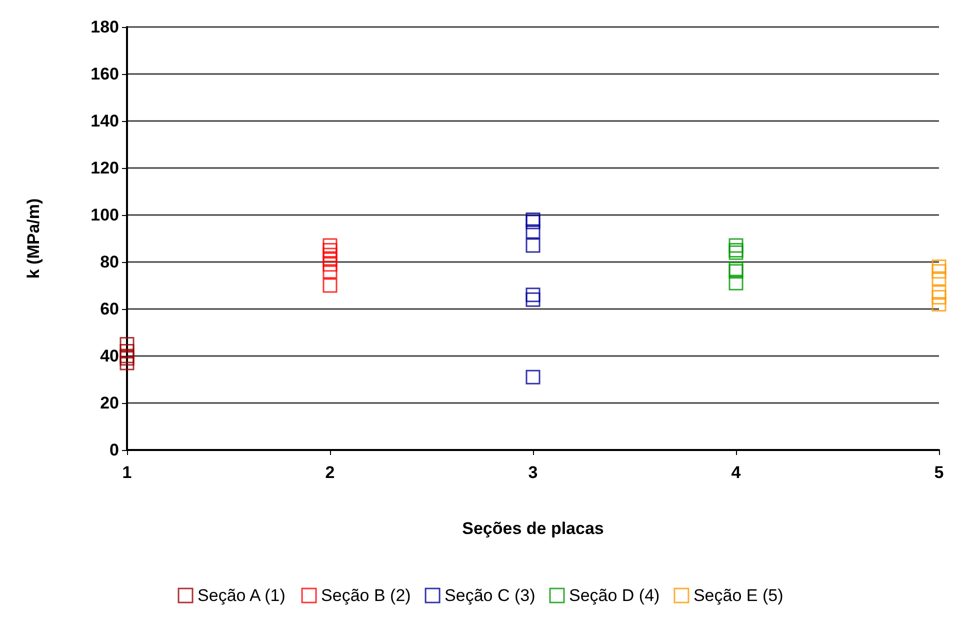 This screenshot has height=619, width=961. What do you see at coordinates (127, 472) in the screenshot?
I see `x-tick-label: 1` at bounding box center [127, 472].